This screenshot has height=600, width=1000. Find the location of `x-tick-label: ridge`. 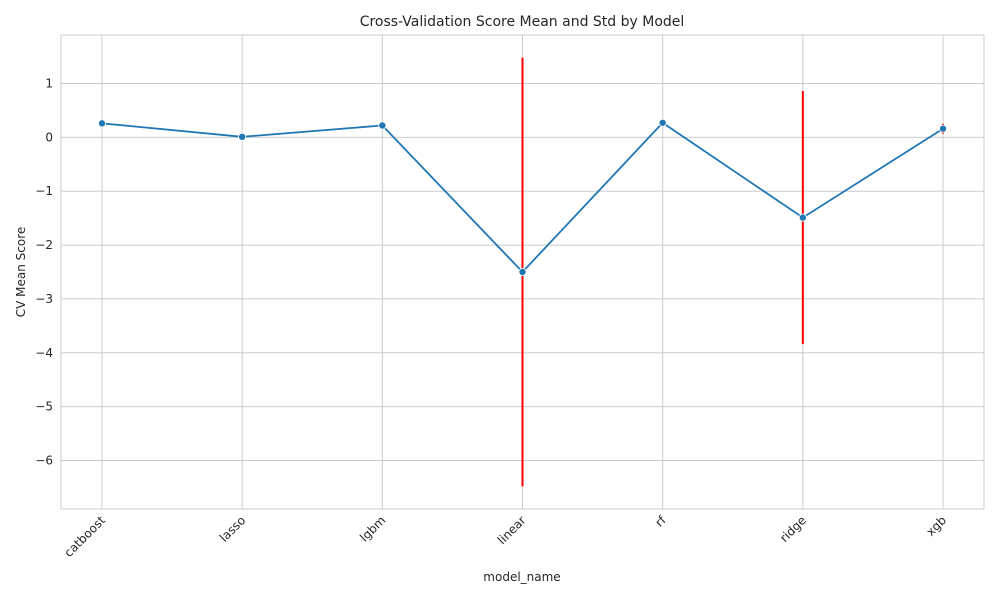

x-tick-label: ridge is located at coordinates (793, 529).